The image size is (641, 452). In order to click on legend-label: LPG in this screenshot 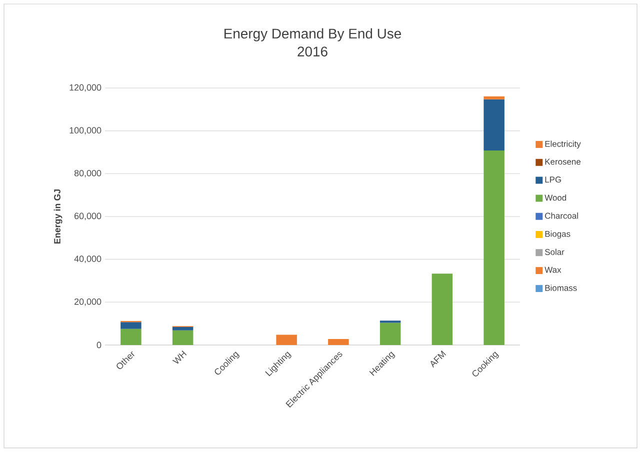, I will do `click(553, 179)`.